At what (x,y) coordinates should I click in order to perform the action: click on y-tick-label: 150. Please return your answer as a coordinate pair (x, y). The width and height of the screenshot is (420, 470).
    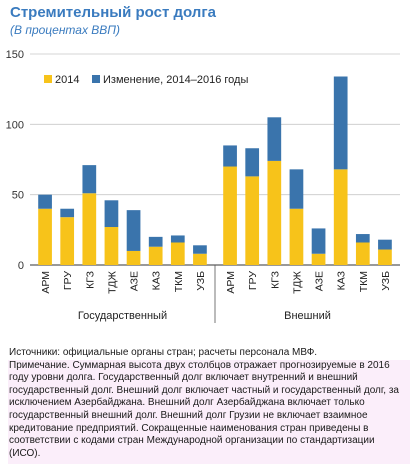
    Looking at the image, I should click on (15, 55).